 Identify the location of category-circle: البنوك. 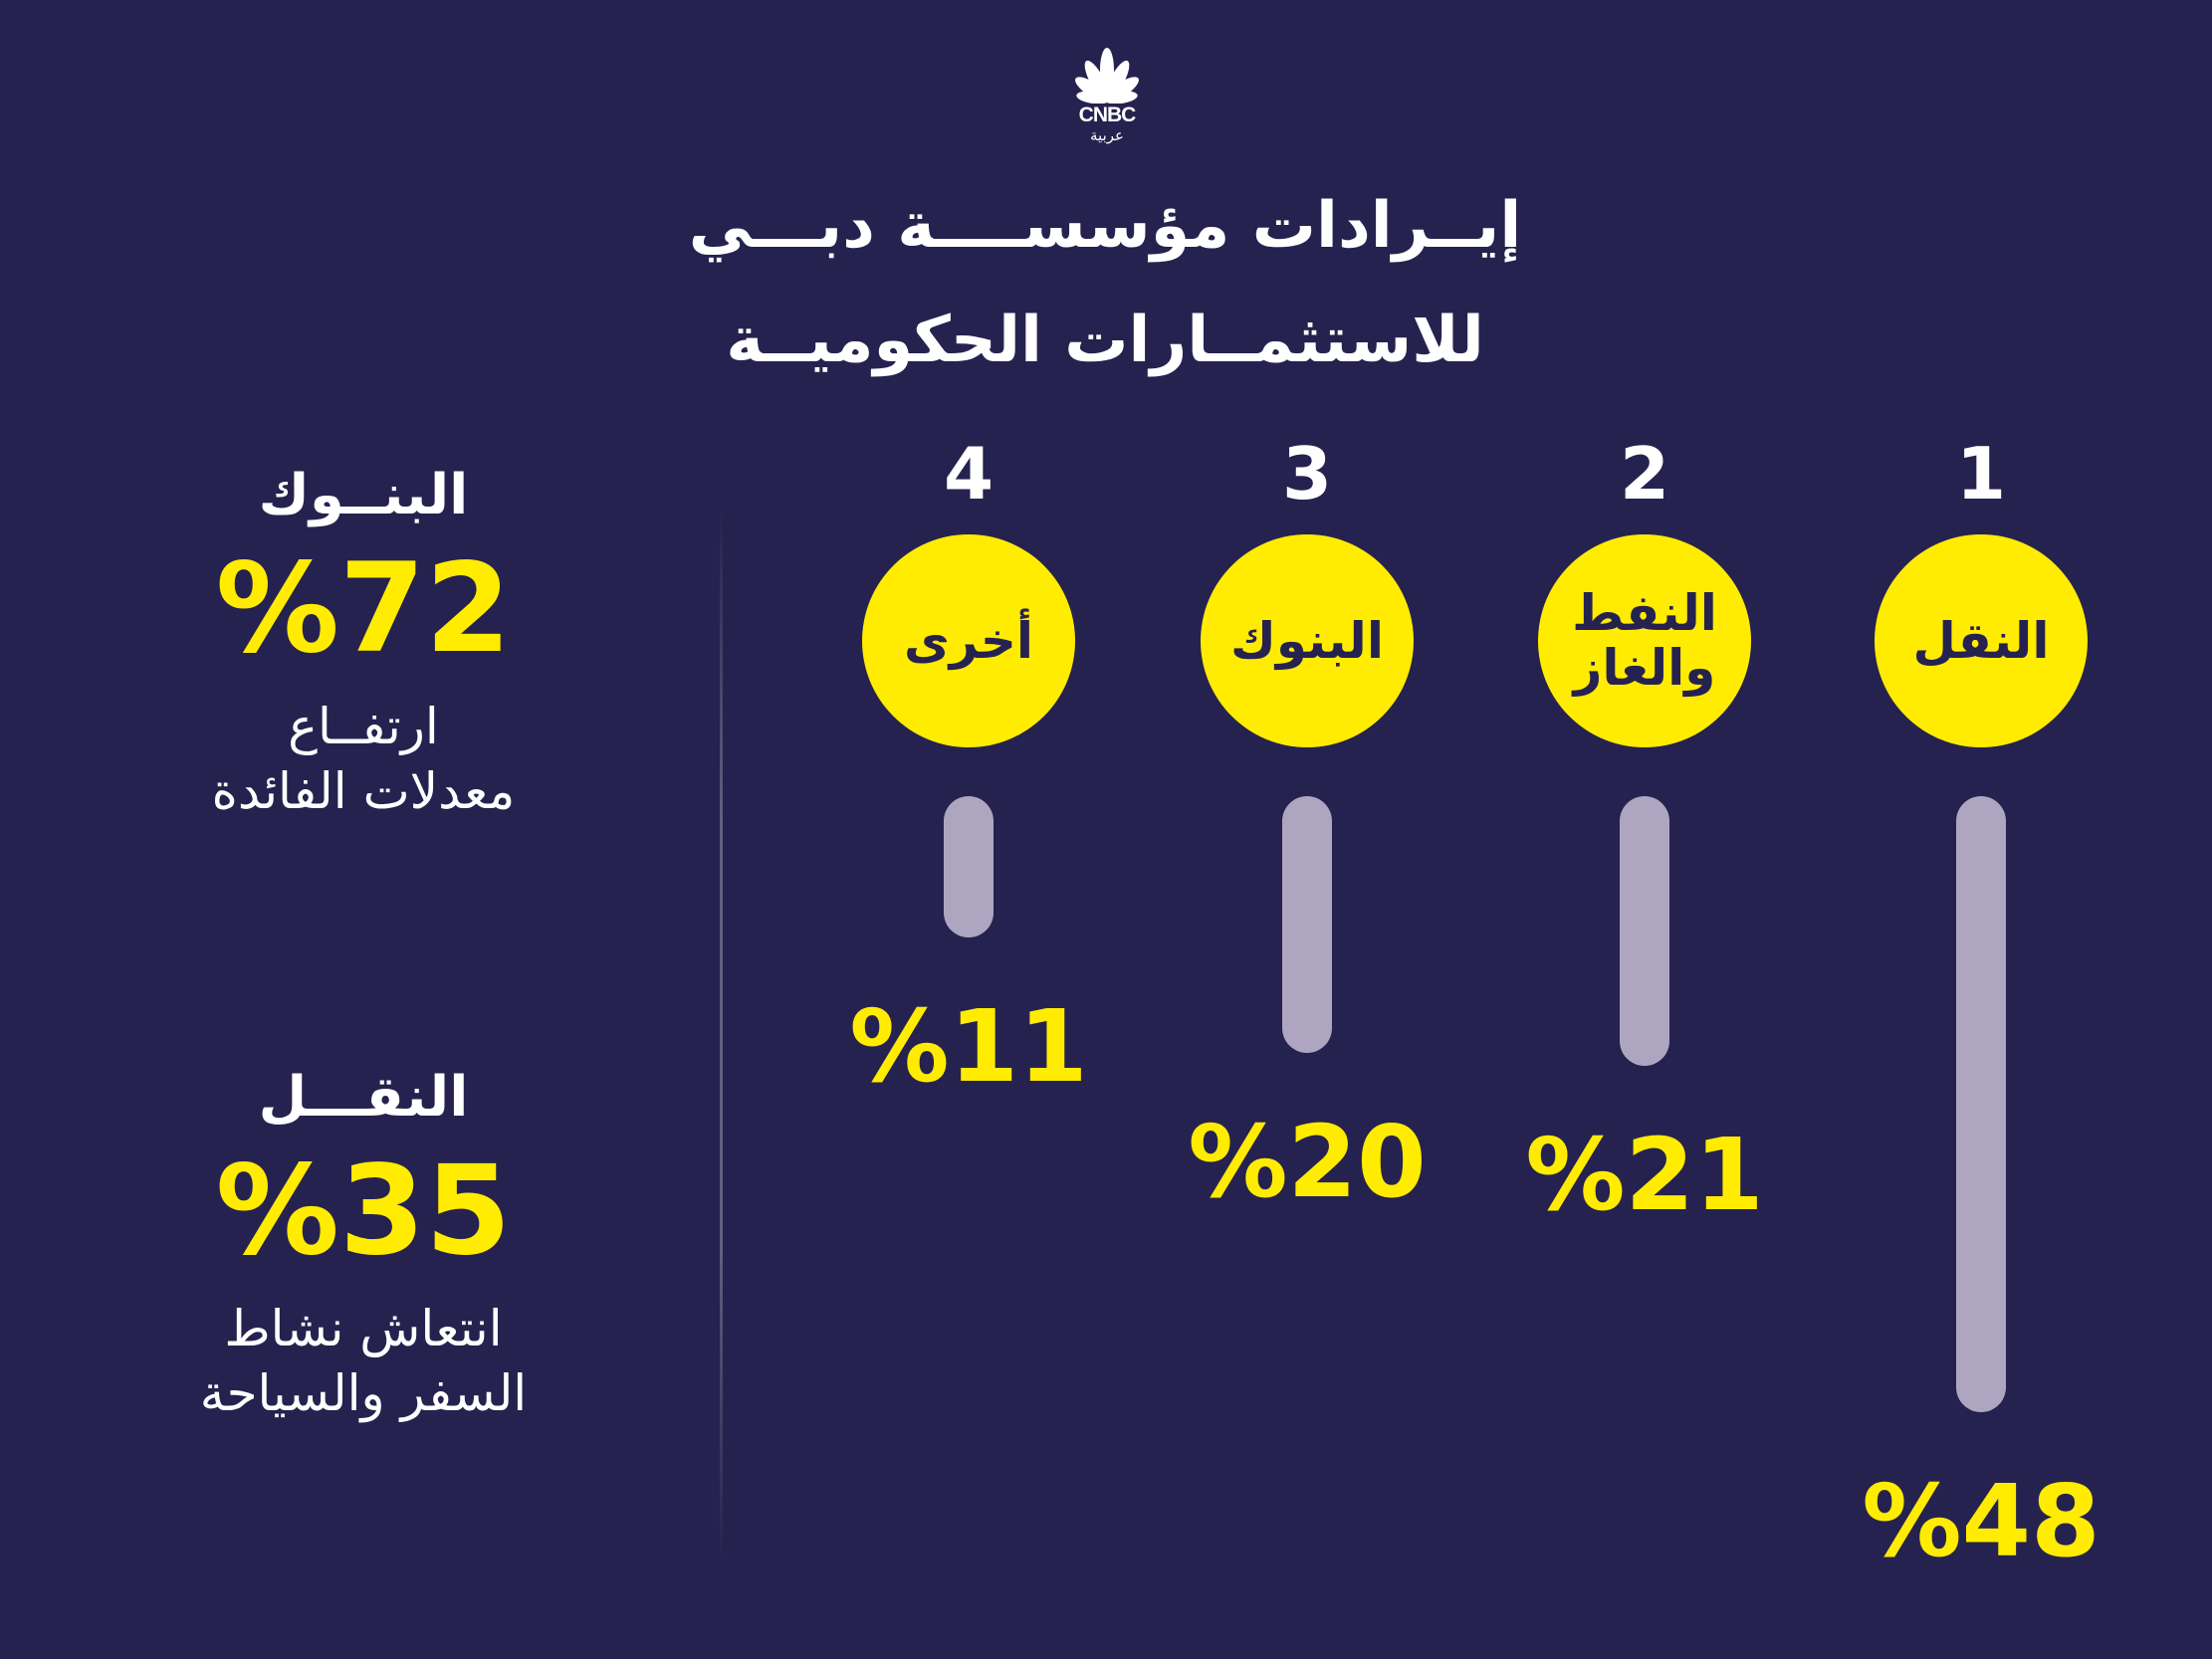
(1307, 640).